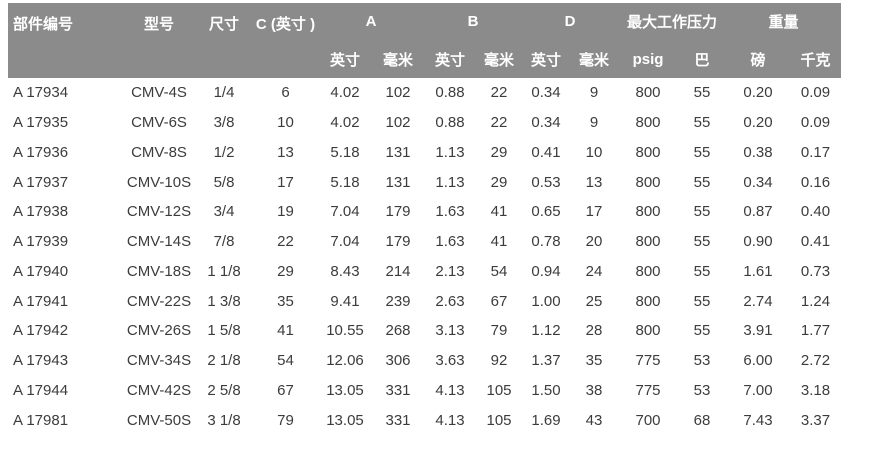 The image size is (870, 450). What do you see at coordinates (758, 390) in the screenshot?
I see `cell-pounds: 7.00` at bounding box center [758, 390].